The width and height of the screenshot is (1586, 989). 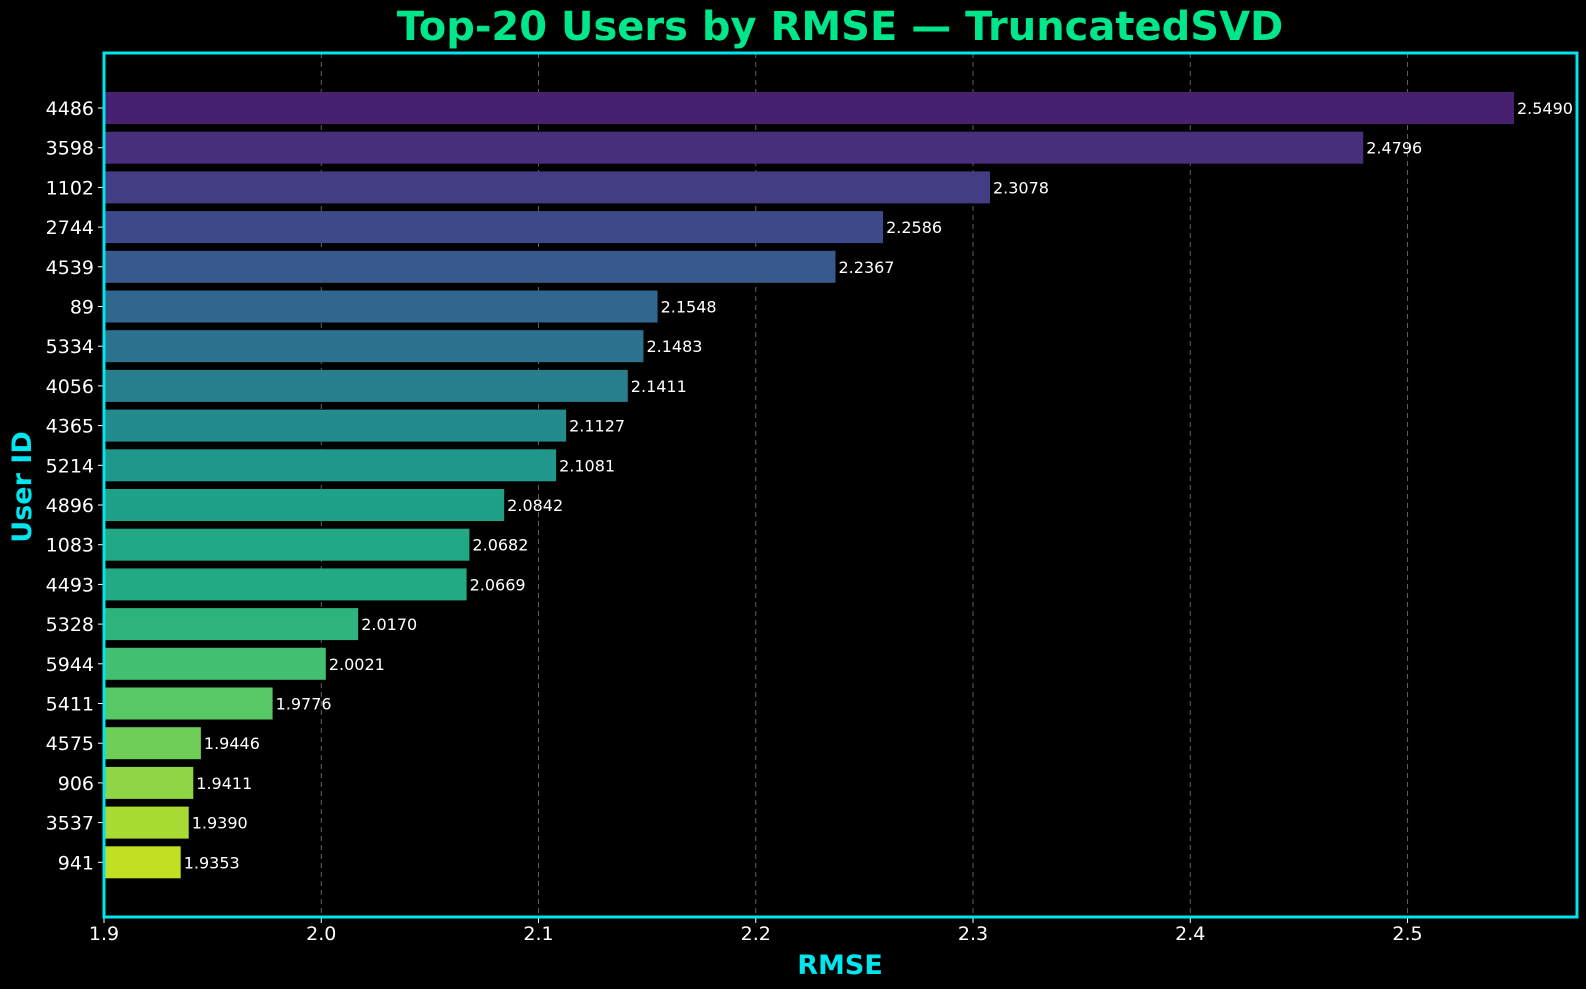 I want to click on y-tick-label: 4365, so click(x=70, y=427).